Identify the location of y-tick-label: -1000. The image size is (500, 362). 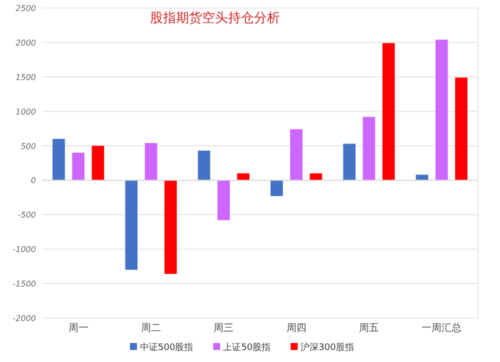
(24, 249).